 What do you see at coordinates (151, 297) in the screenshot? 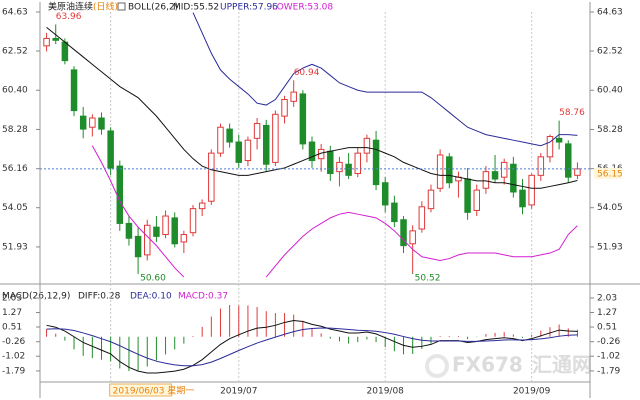
I see `macd-dea: DEA:0.10` at bounding box center [151, 297].